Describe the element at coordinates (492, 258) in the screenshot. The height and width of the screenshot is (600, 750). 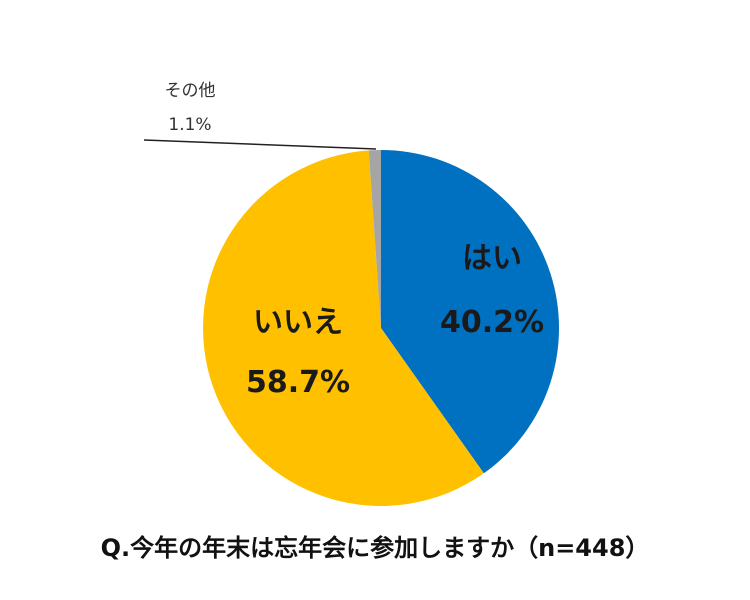
I see `slice-label-yes: はい` at that location.